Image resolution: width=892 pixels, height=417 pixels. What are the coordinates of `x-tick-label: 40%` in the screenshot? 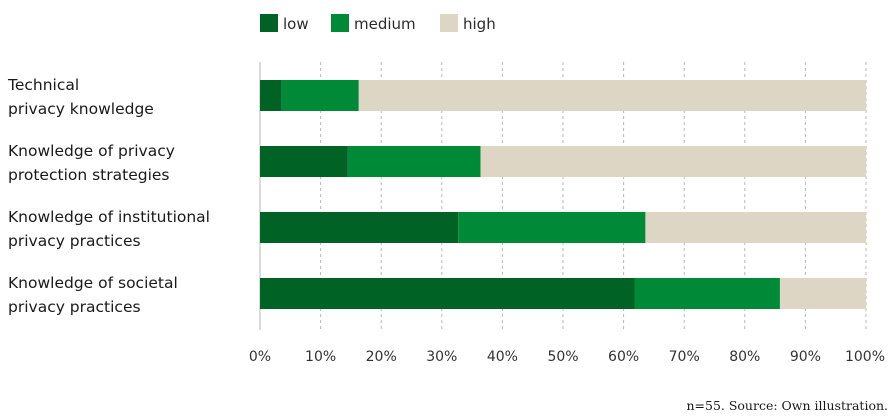 It's located at (502, 357).